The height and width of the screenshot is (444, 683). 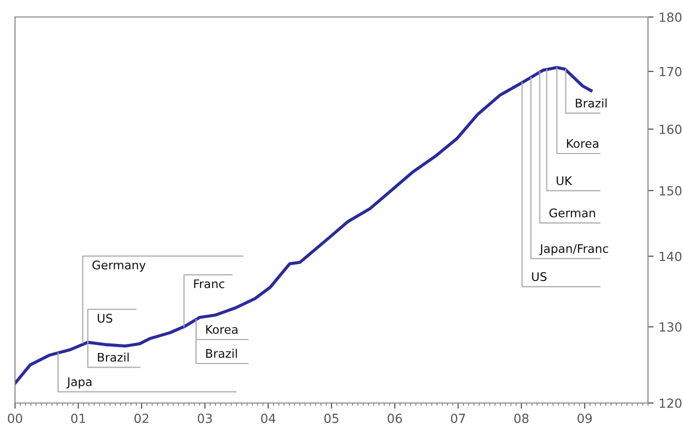 What do you see at coordinates (15, 419) in the screenshot?
I see `x-tick-label: 00` at bounding box center [15, 419].